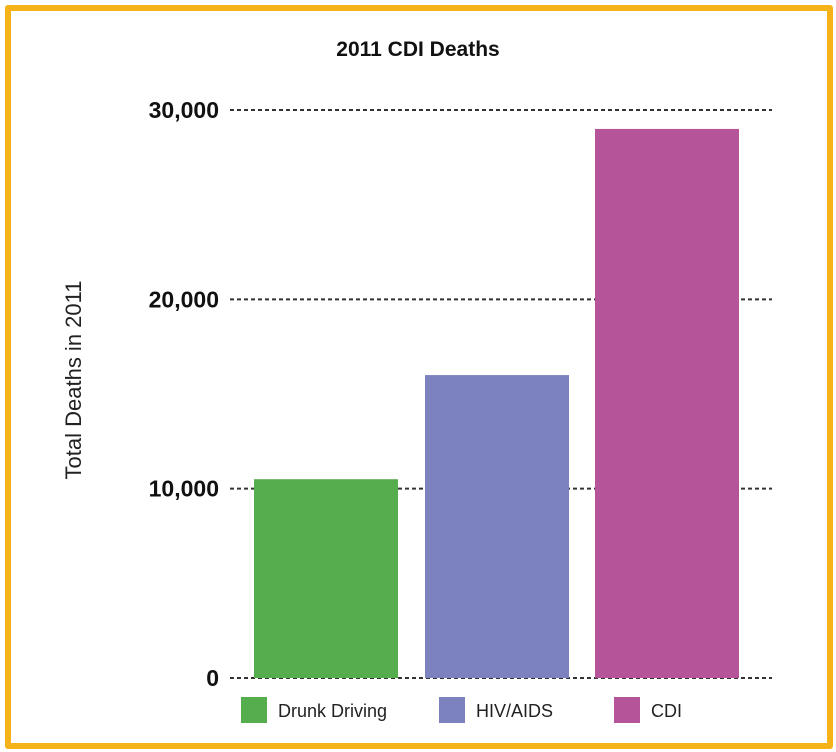 The height and width of the screenshot is (752, 836). I want to click on y-tick-label-1: 10,000, so click(184, 489).